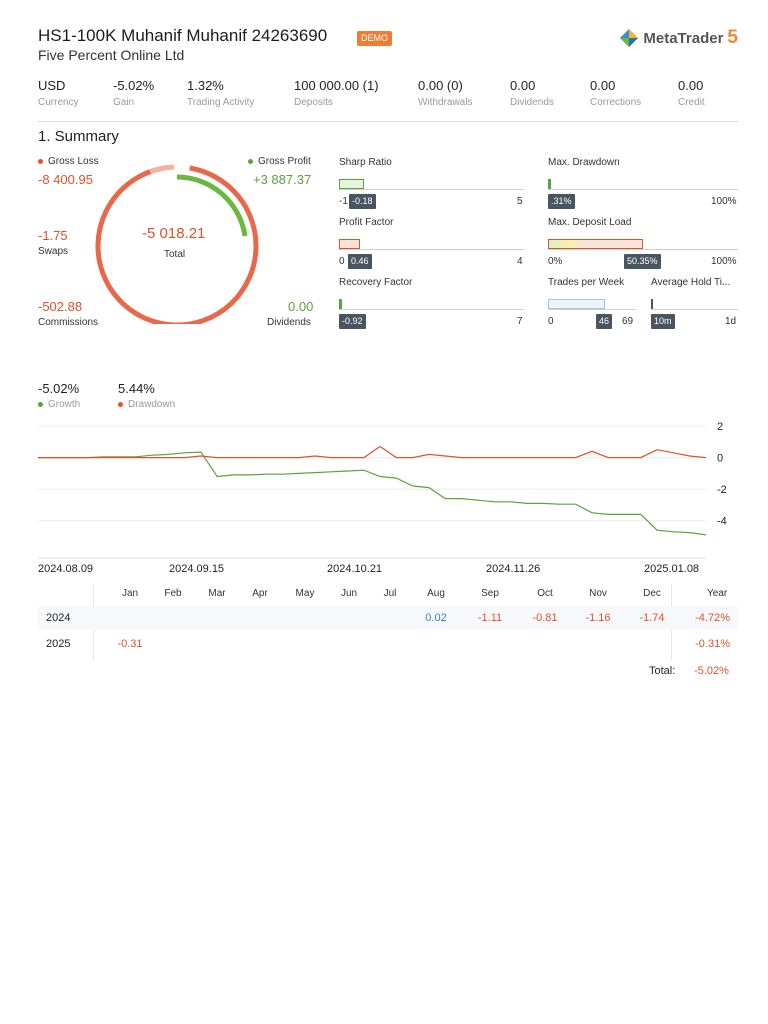  I want to click on recovery-factor-bar, so click(340, 304).